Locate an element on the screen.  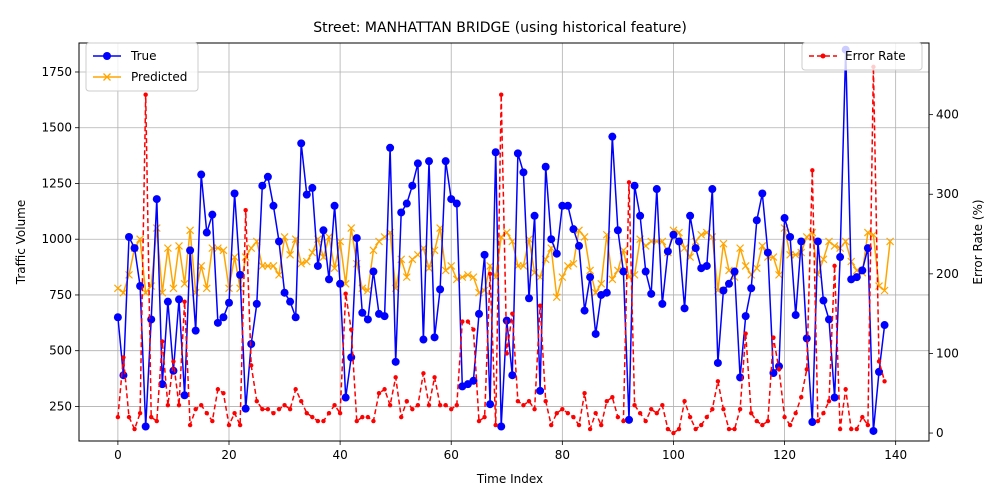
x-tick-label: 60 is located at coordinates (451, 455).